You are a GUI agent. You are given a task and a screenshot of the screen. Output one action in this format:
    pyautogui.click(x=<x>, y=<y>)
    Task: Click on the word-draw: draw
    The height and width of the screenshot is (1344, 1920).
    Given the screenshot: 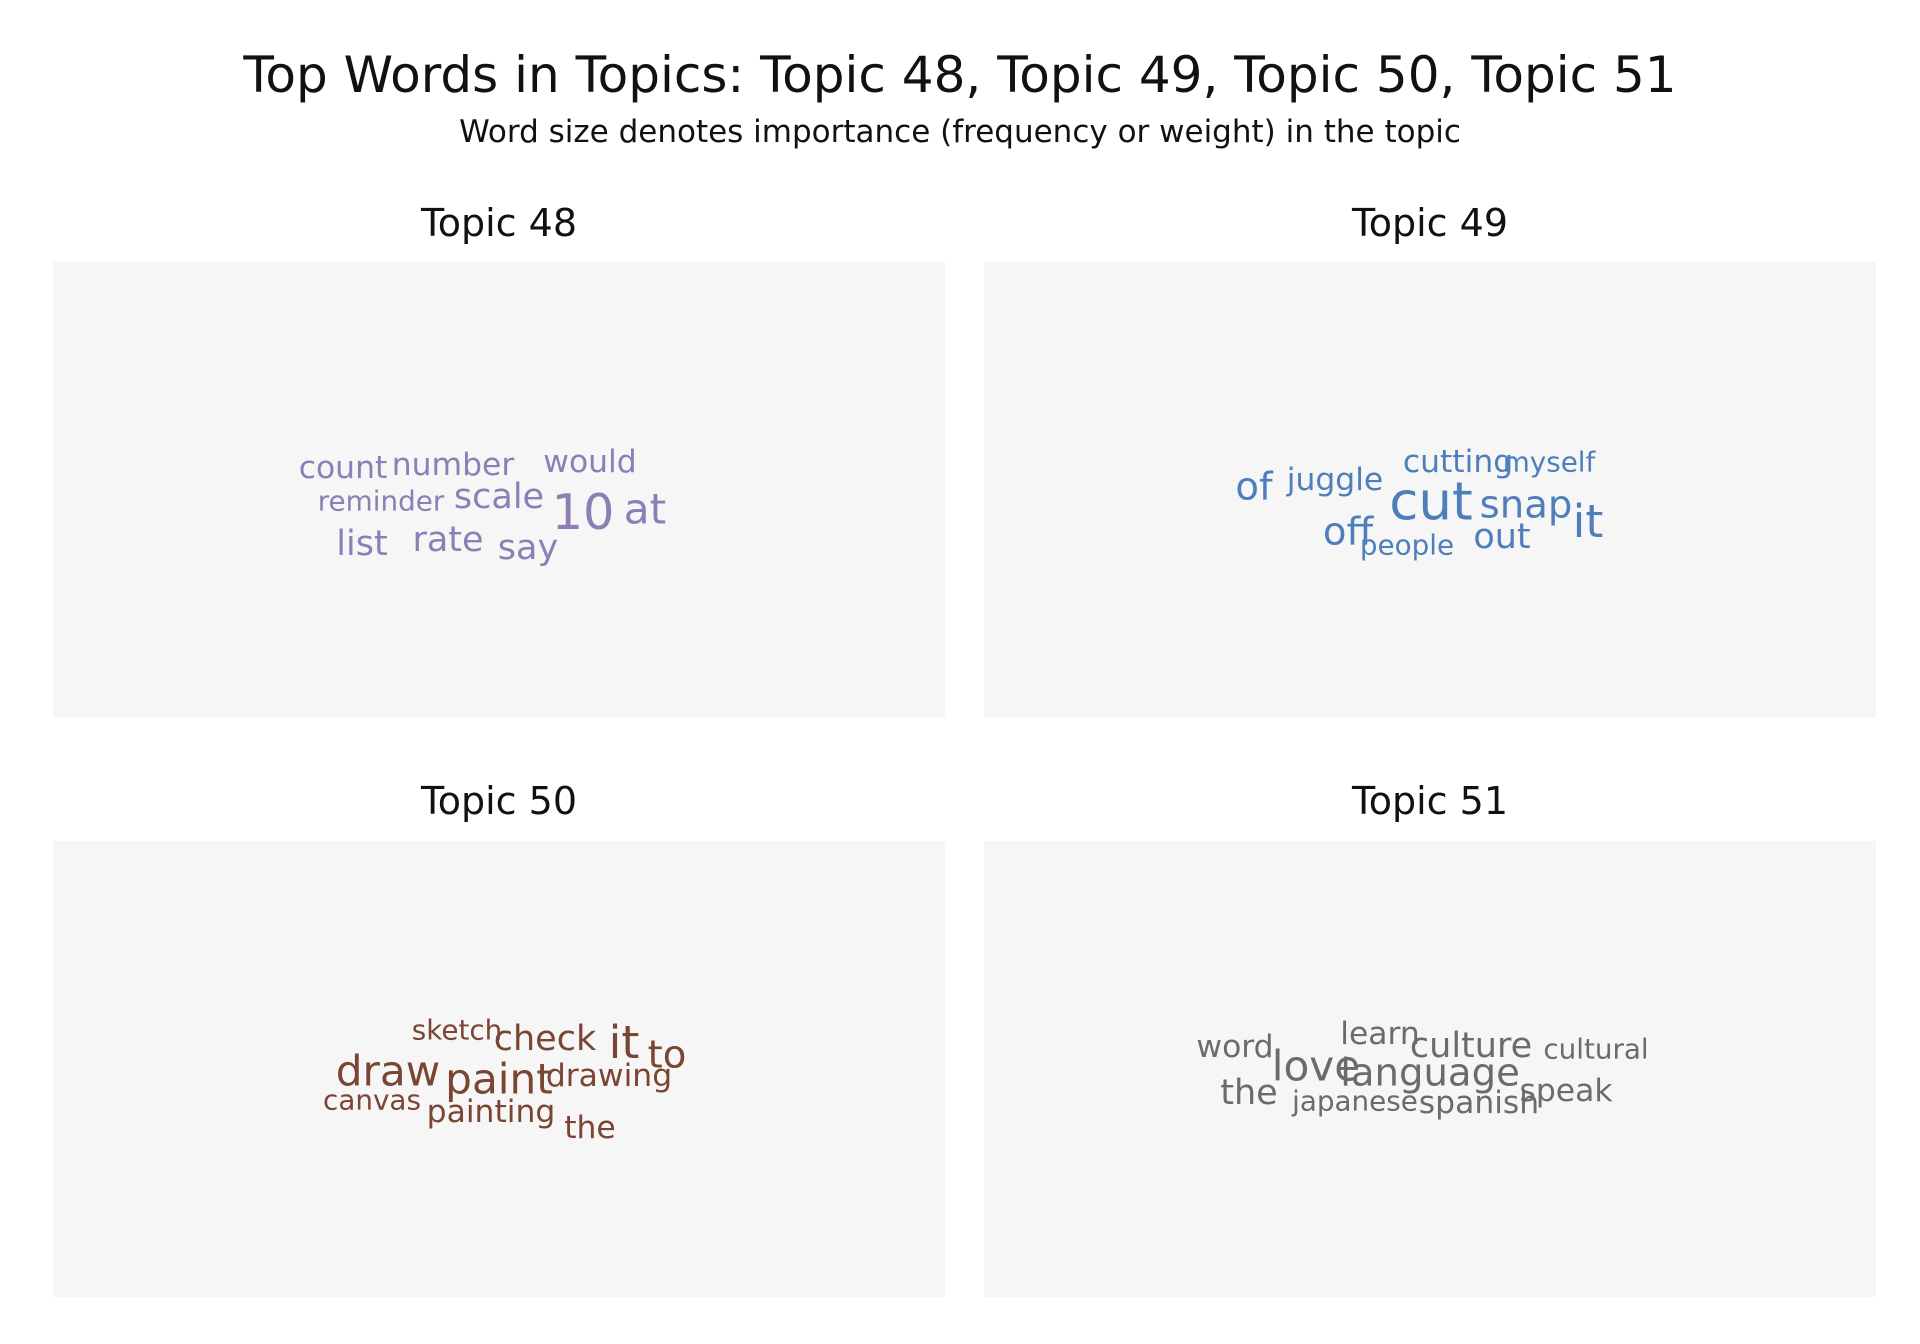 What is the action you would take?
    pyautogui.click(x=388, y=1071)
    